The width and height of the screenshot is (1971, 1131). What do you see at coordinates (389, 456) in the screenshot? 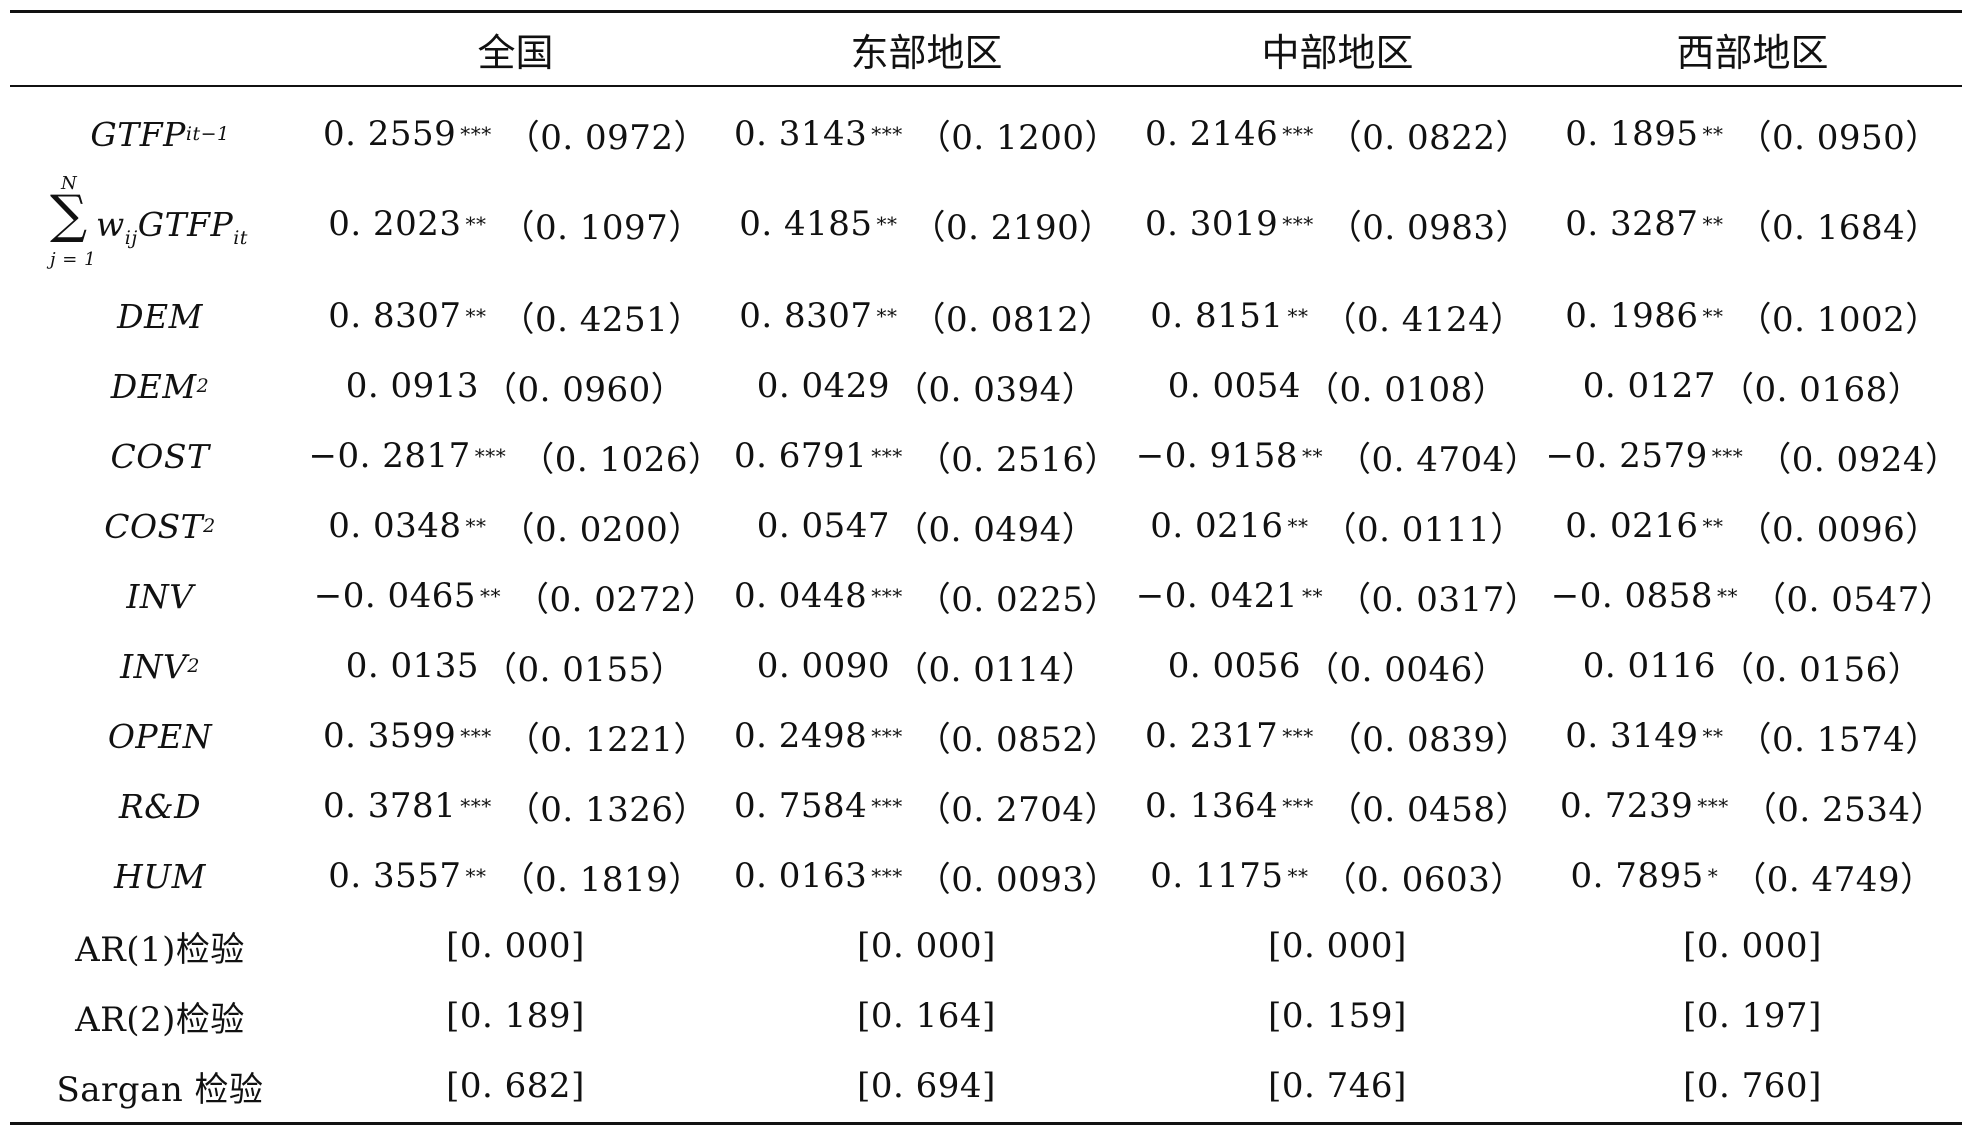
I see `coef: −0. 2817` at bounding box center [389, 456].